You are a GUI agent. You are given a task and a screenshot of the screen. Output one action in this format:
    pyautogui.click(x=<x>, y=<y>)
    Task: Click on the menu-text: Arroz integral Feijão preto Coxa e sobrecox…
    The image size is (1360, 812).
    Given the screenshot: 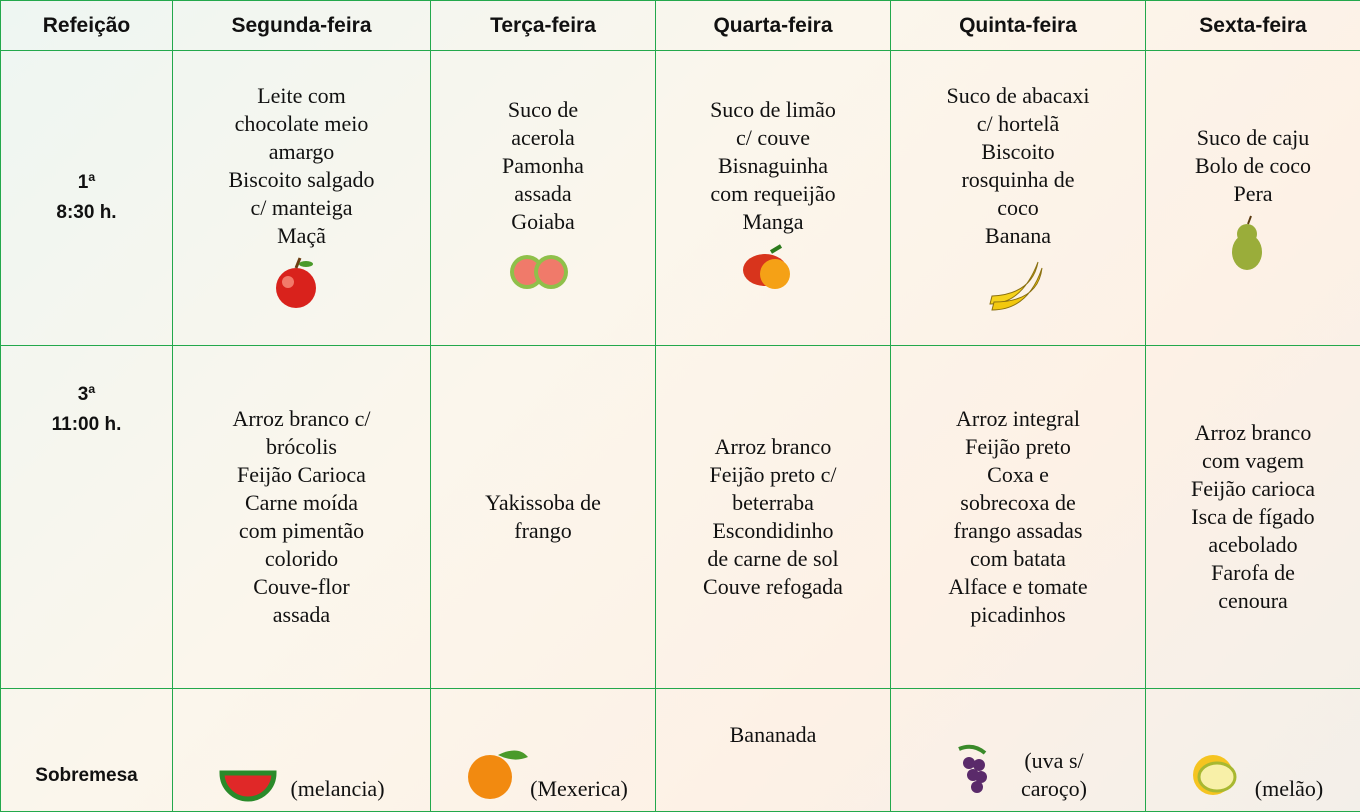 What is the action you would take?
    pyautogui.click(x=1017, y=517)
    